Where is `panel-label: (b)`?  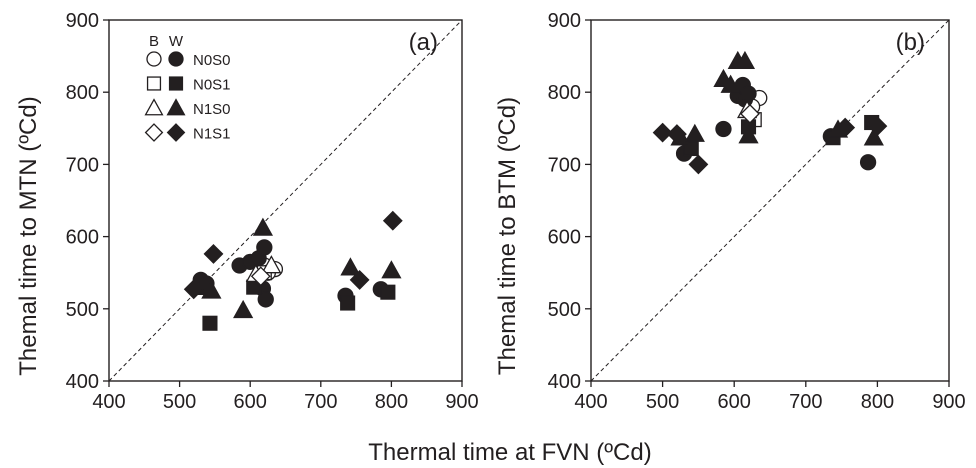
panel-label: (b) is located at coordinates (910, 42).